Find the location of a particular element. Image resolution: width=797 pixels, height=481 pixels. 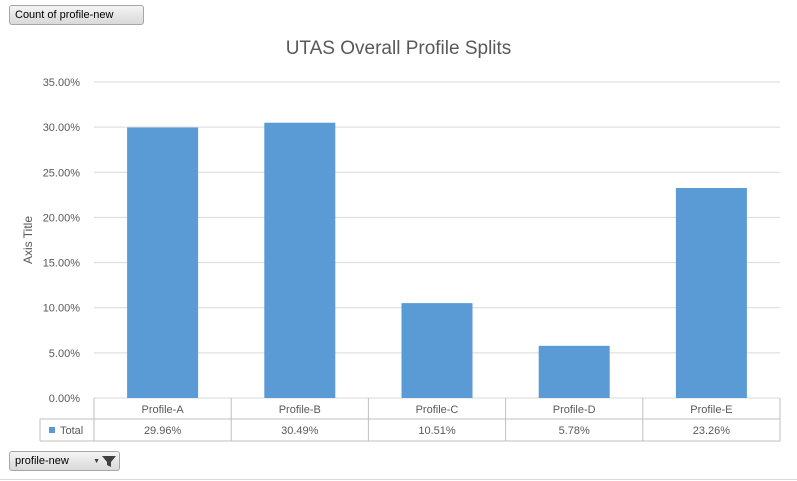

series-name: Total is located at coordinates (71, 431).